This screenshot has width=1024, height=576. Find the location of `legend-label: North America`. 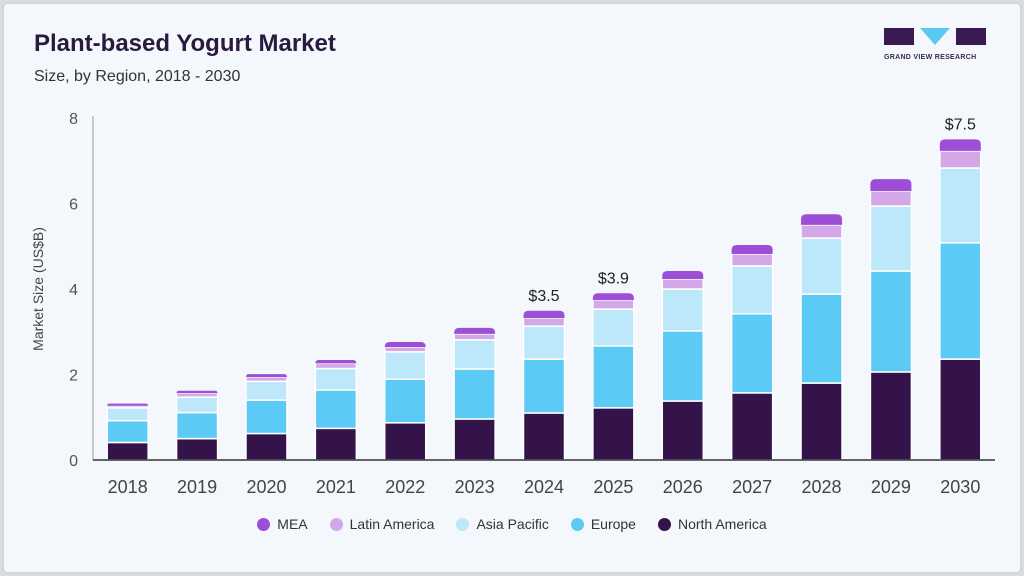

legend-label: North America is located at coordinates (722, 524).